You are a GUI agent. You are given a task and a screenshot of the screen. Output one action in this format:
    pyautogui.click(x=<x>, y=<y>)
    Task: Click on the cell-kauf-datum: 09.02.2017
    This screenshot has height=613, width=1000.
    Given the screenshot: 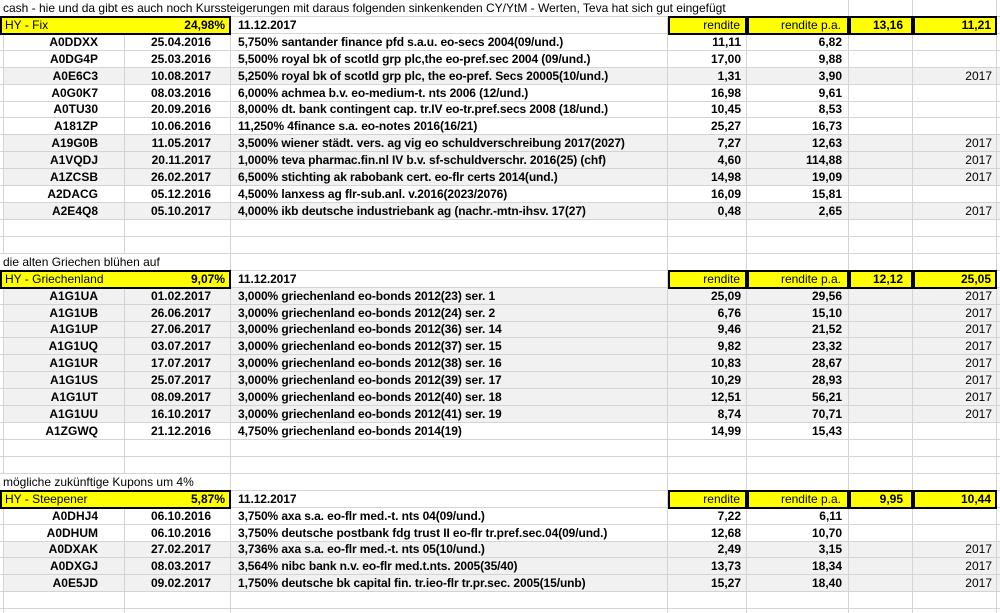 What is the action you would take?
    pyautogui.click(x=178, y=583)
    